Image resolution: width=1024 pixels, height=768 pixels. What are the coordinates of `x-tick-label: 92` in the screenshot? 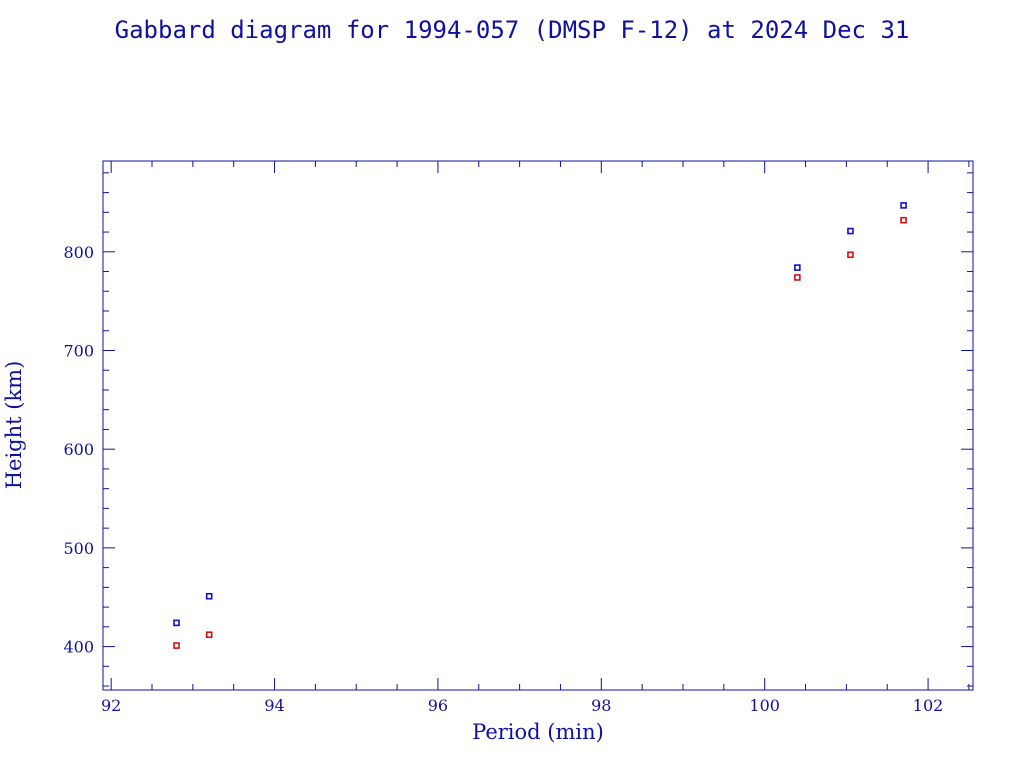 It's located at (111, 705).